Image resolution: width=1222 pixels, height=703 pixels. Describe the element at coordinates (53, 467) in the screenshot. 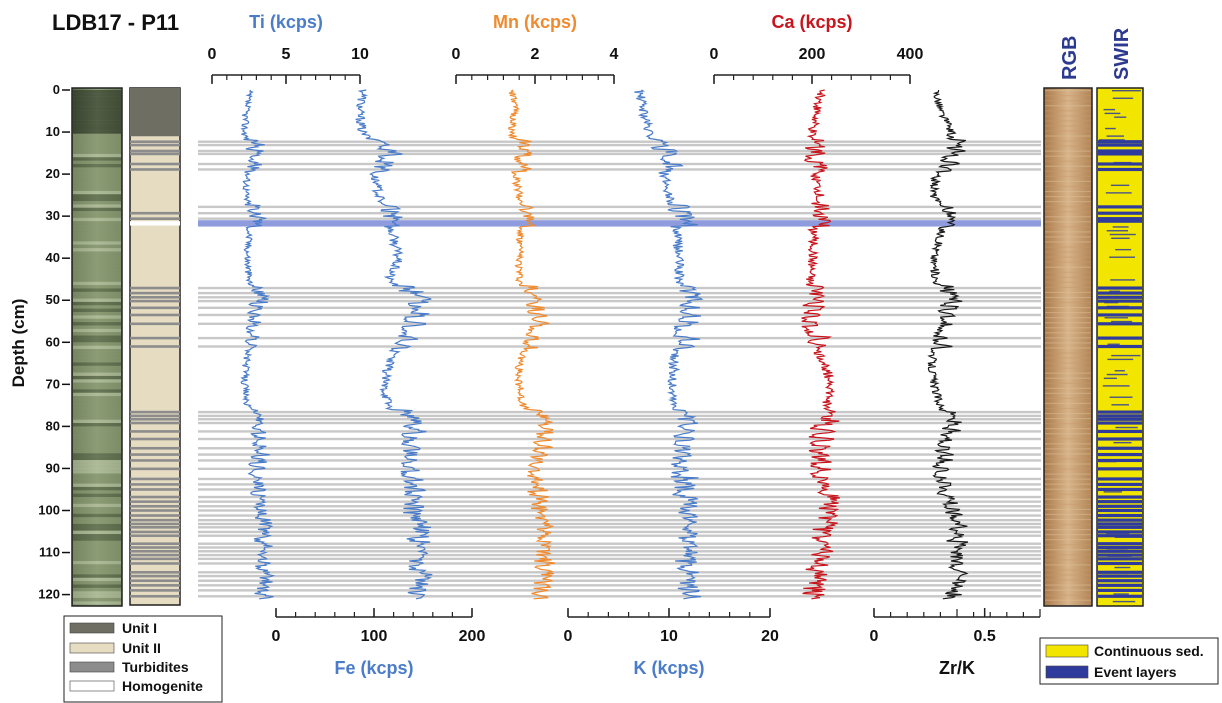

I see `depth-tick-label: 90` at that location.